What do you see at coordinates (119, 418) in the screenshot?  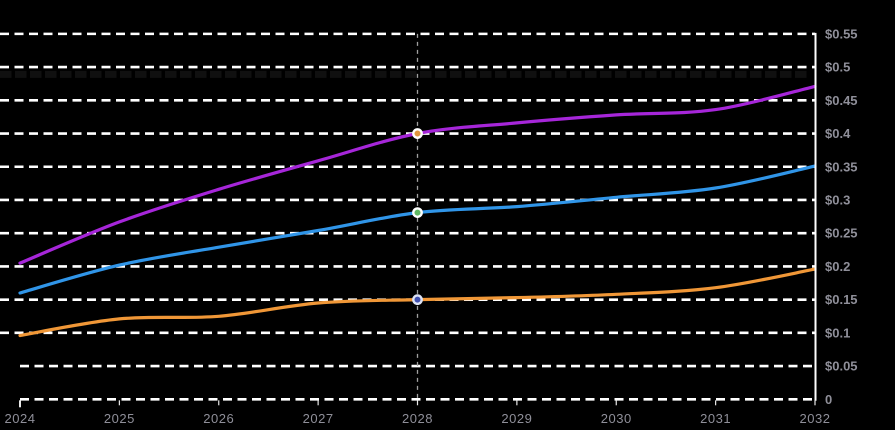 I see `x-tick-label: 2025` at bounding box center [119, 418].